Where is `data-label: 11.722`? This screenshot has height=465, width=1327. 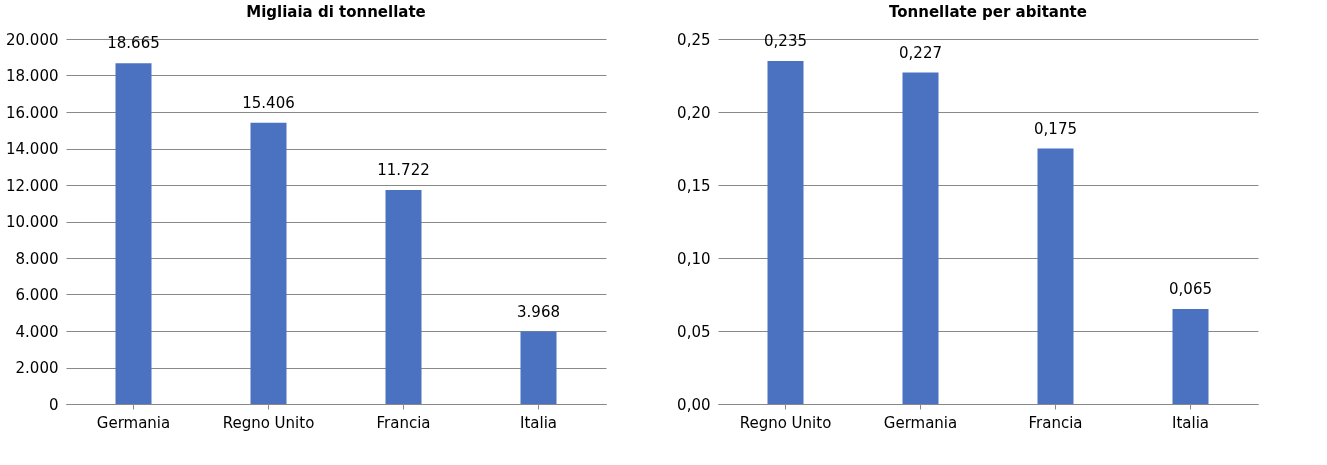 data-label: 11.722 is located at coordinates (403, 170).